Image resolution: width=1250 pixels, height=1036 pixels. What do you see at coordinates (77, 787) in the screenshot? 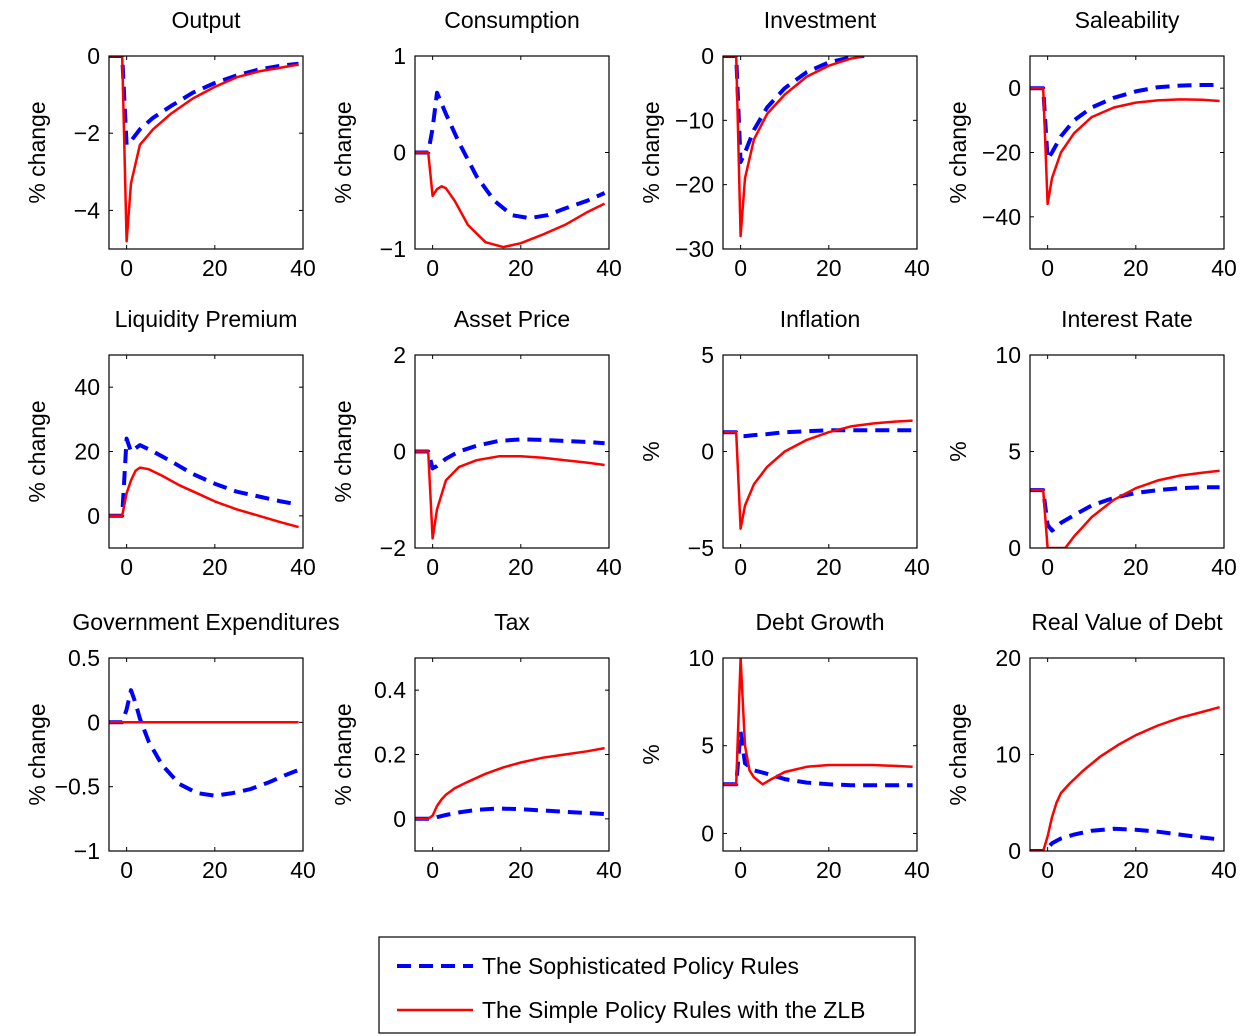
I see `y-tick-label: −0.5` at bounding box center [77, 787].